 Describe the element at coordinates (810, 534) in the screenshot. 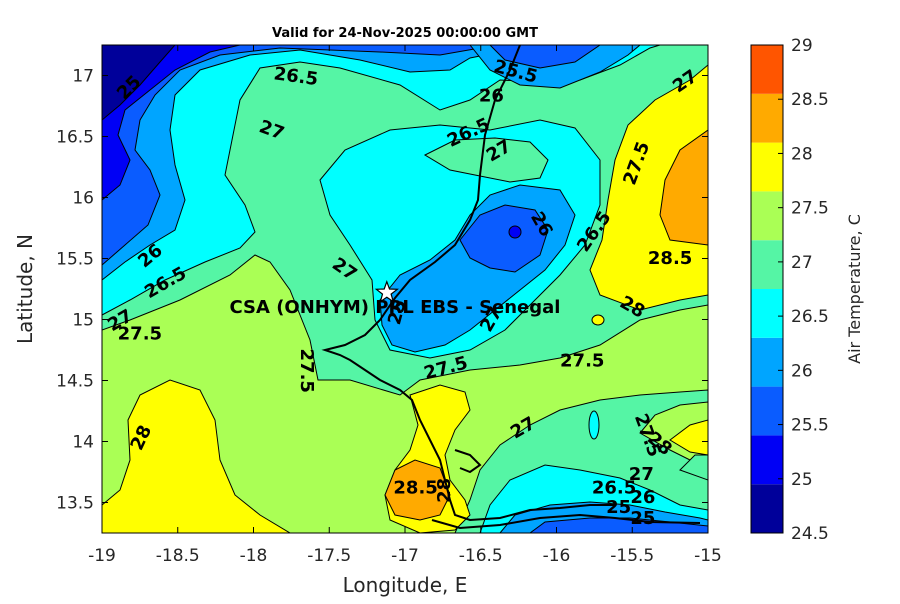

I see `colorbar-tick-label: 24.5` at that location.